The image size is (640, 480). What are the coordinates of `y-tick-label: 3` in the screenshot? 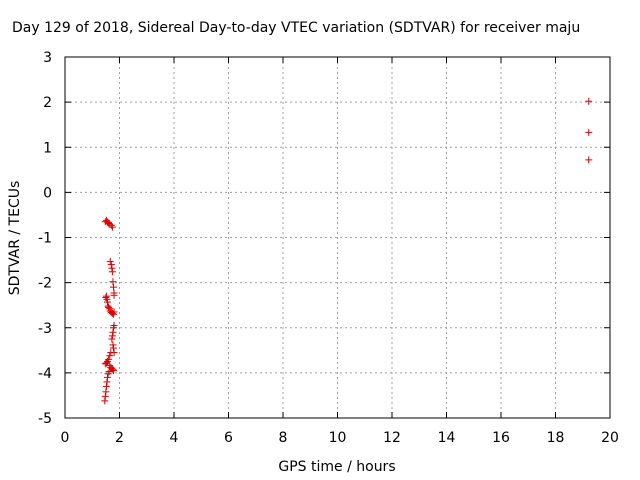 It's located at (47, 58).